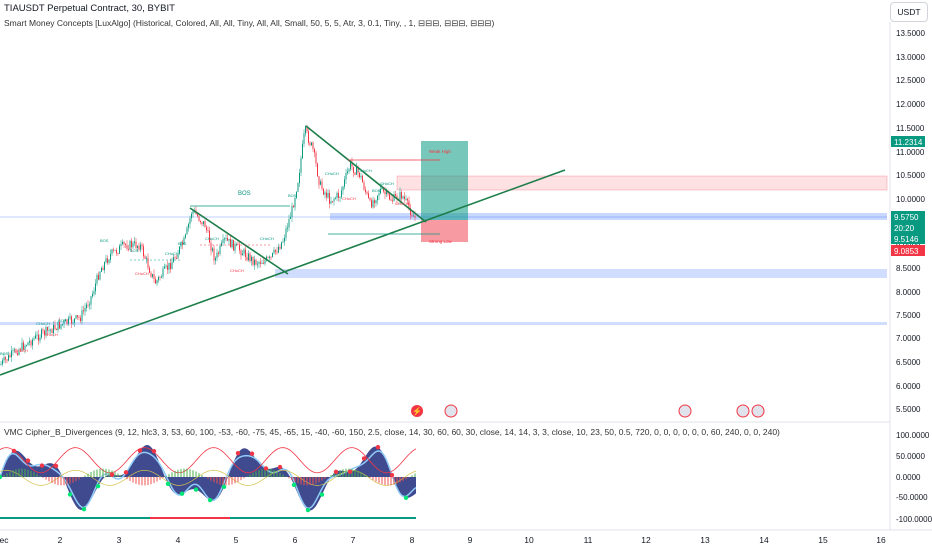 This screenshot has height=550, width=932. I want to click on oscillator-axis: 100.0000 50.0000 0.0000 -50.0000 -100.0000, so click(914, 477).